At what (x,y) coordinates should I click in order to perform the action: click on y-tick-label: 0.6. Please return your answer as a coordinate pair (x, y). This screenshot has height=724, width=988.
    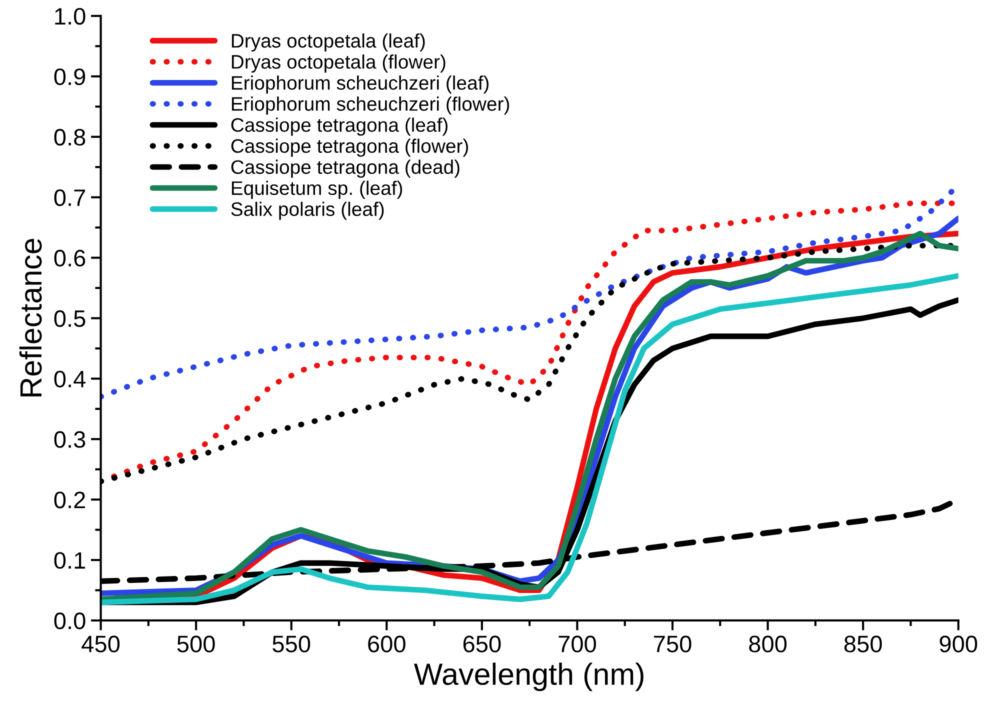
    Looking at the image, I should click on (70, 258).